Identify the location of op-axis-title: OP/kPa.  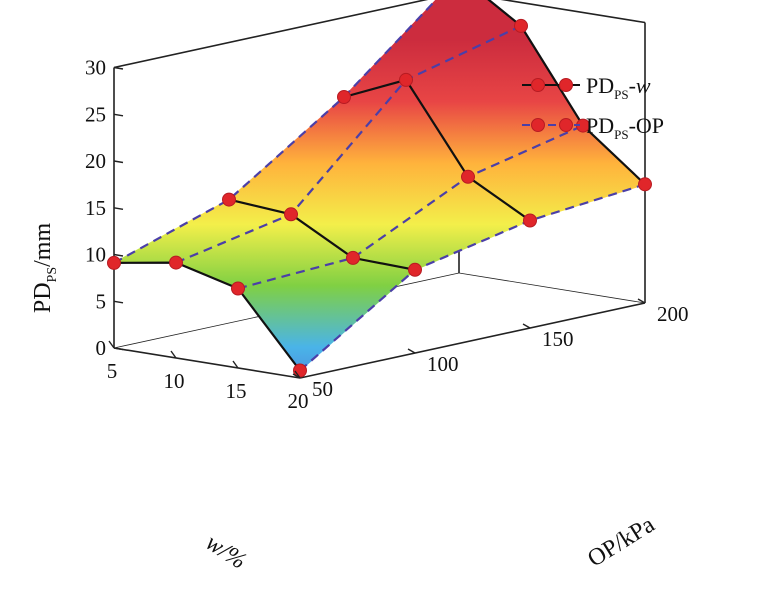
(621, 541).